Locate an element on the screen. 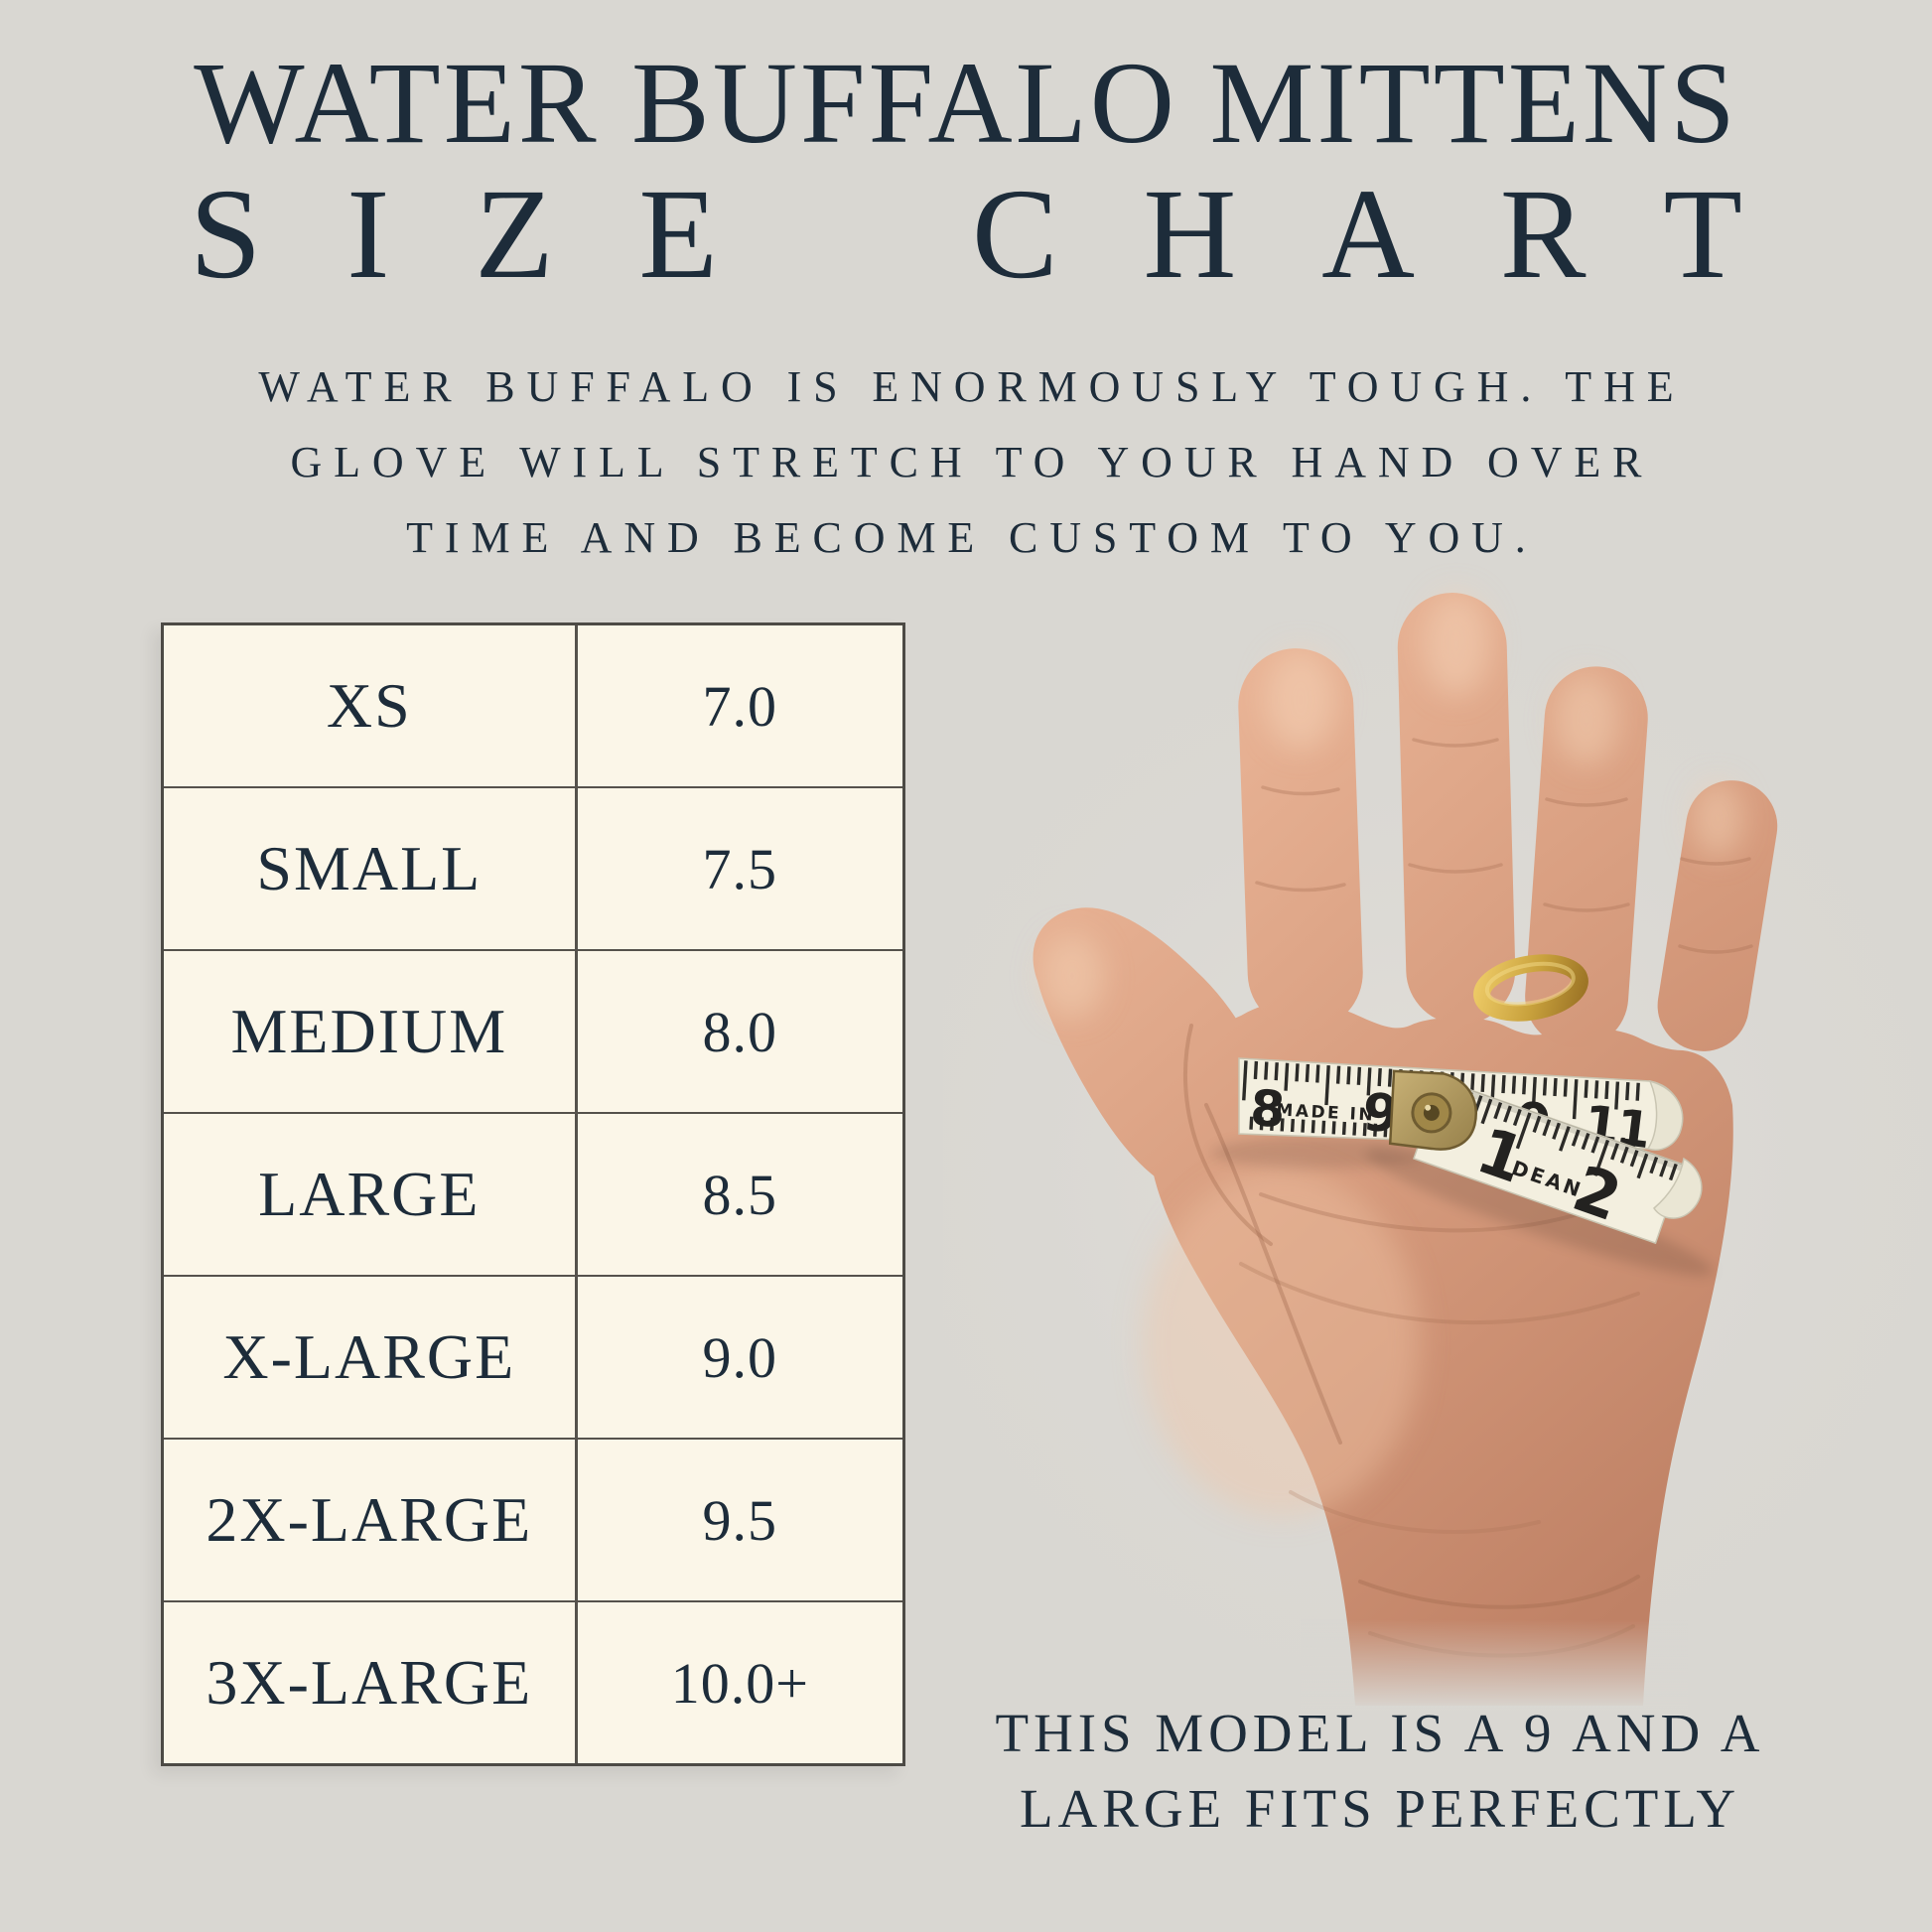  measurement-cell: 8.0 is located at coordinates (740, 1032).